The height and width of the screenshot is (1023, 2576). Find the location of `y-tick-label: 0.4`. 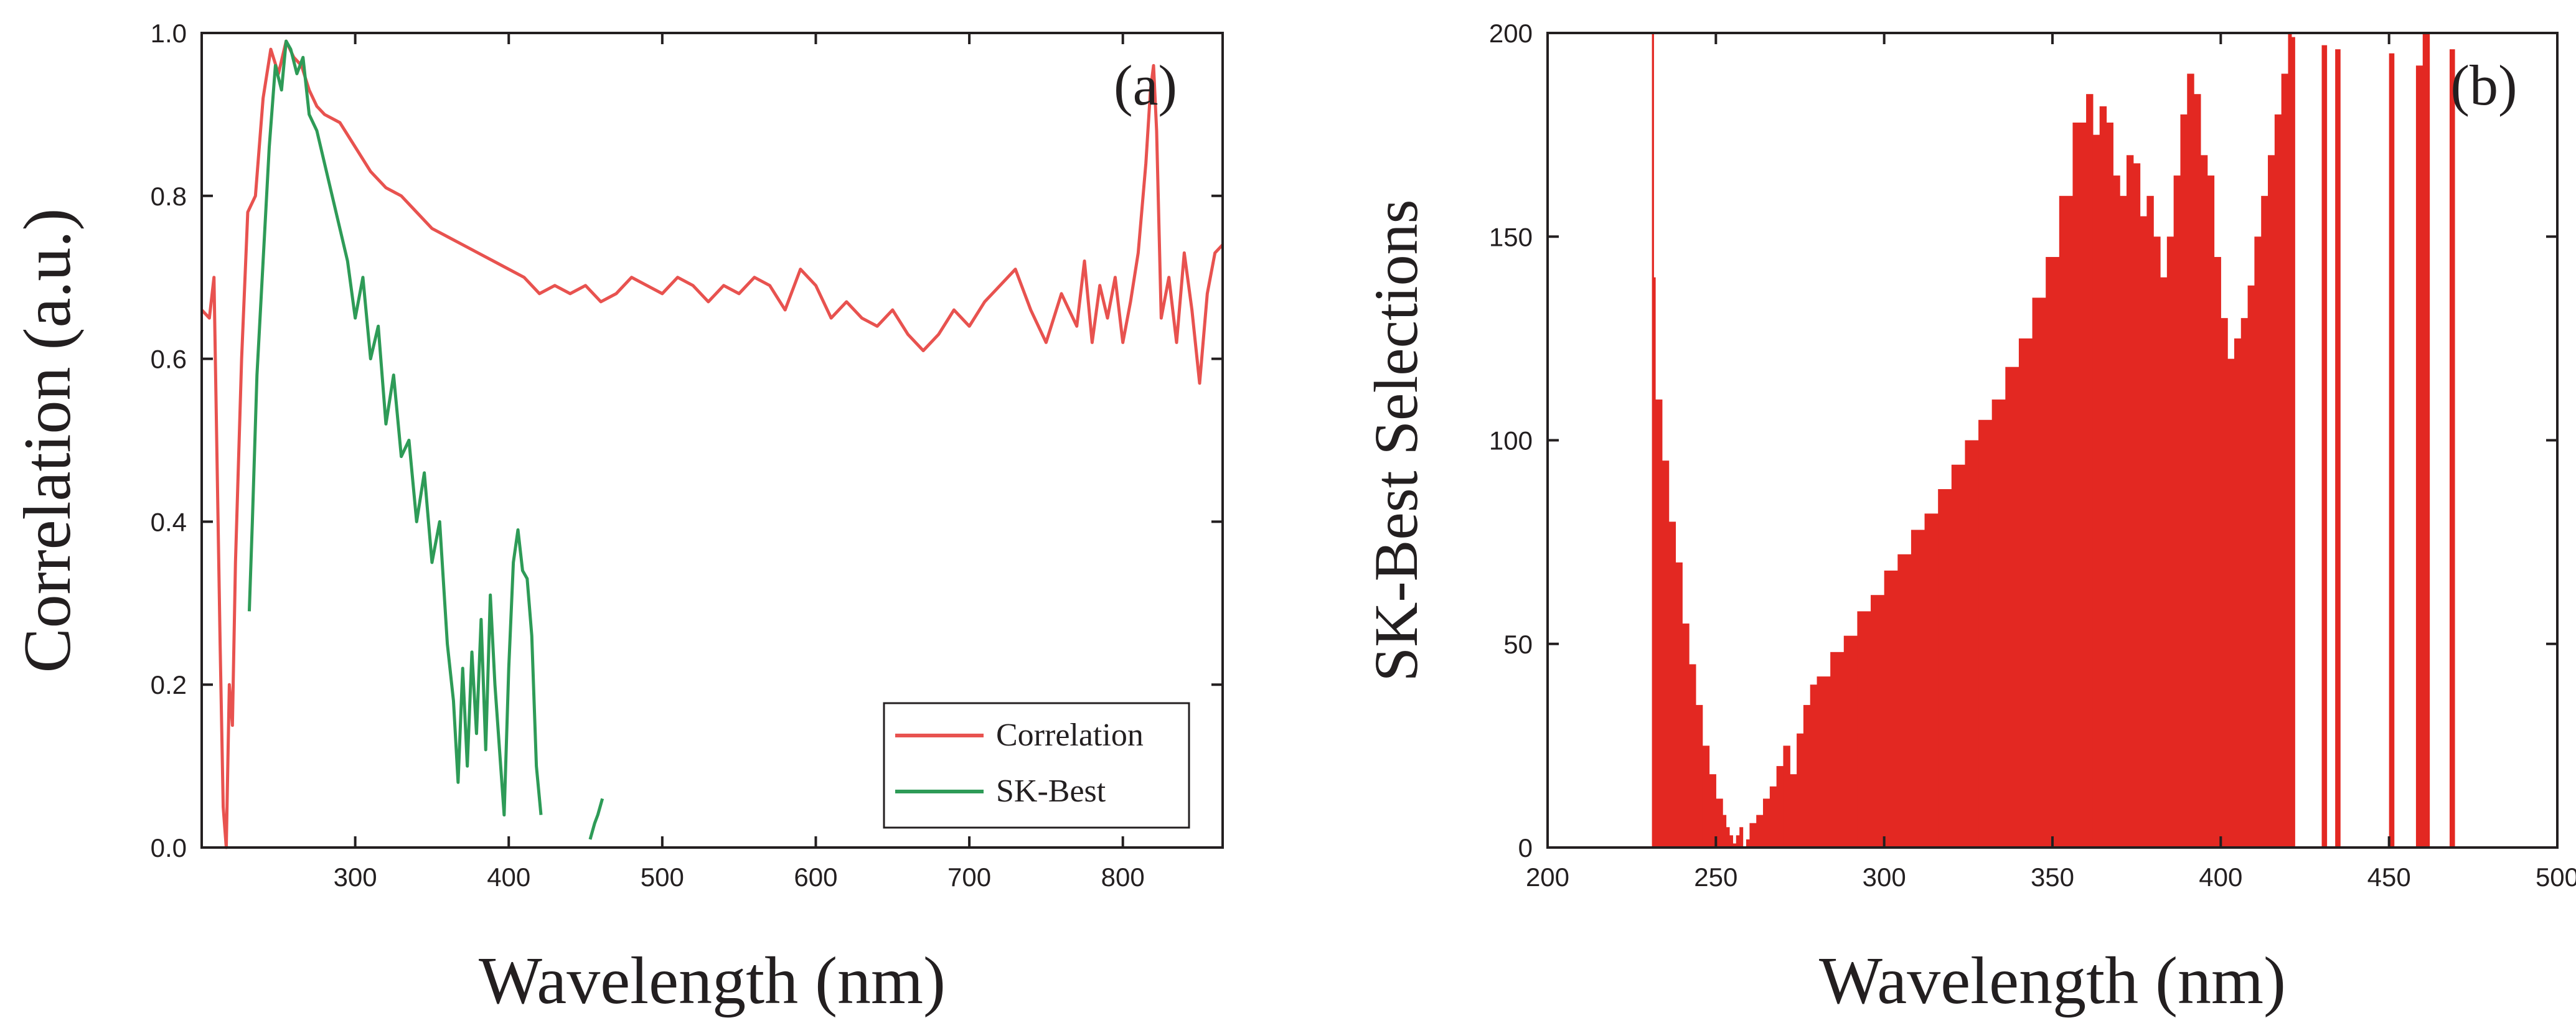

y-tick-label: 0.4 is located at coordinates (169, 521).